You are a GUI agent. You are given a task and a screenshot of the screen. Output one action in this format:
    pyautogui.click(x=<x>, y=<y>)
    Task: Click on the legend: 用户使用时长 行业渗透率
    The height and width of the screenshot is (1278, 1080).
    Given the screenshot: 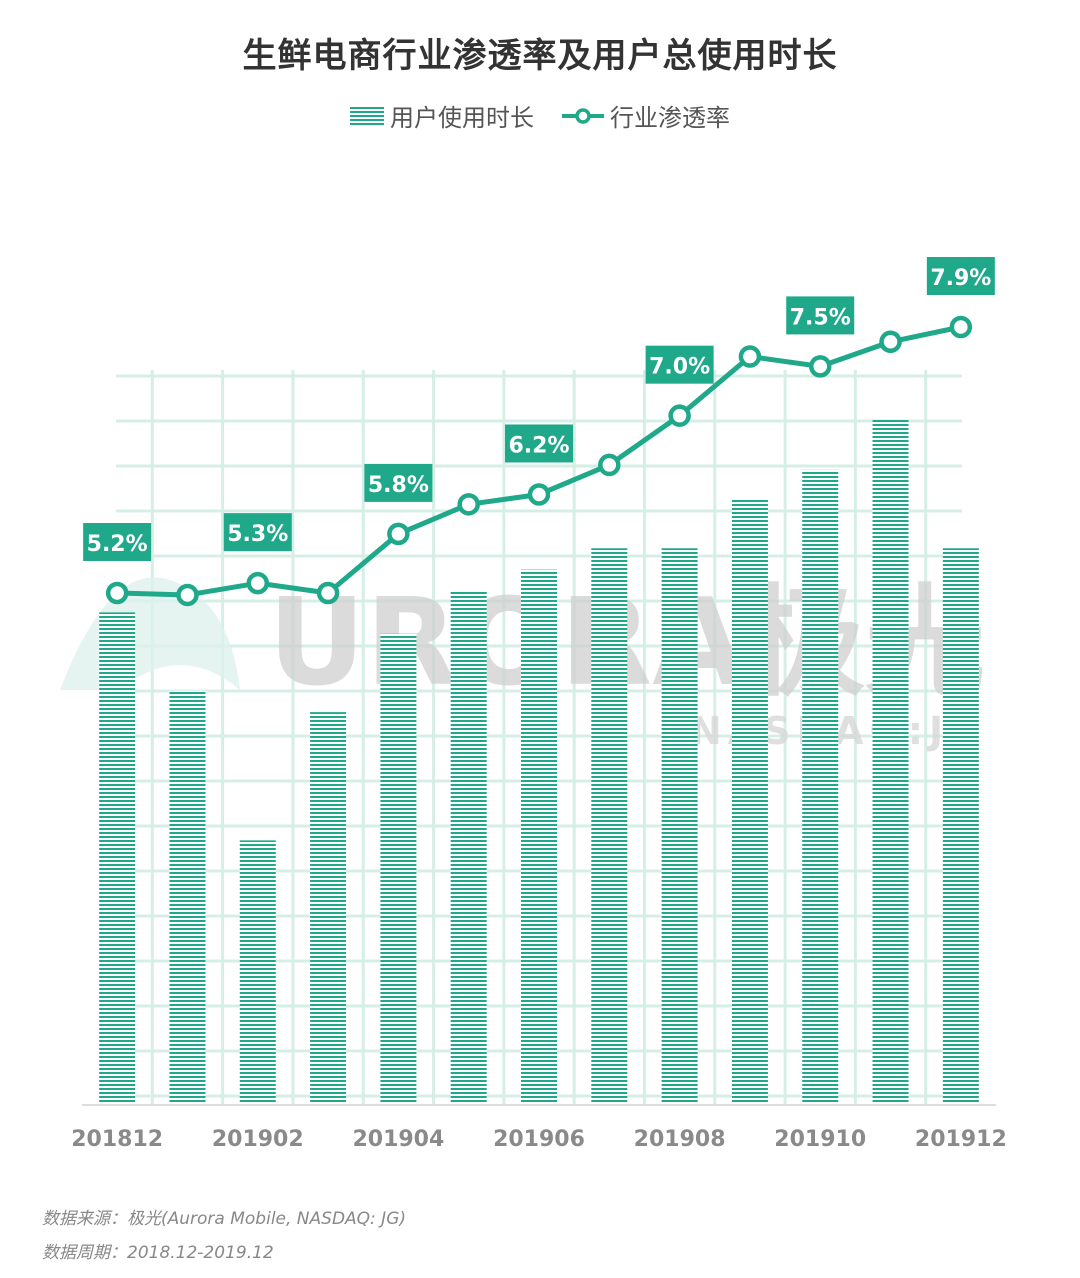 What is the action you would take?
    pyautogui.click(x=540, y=115)
    